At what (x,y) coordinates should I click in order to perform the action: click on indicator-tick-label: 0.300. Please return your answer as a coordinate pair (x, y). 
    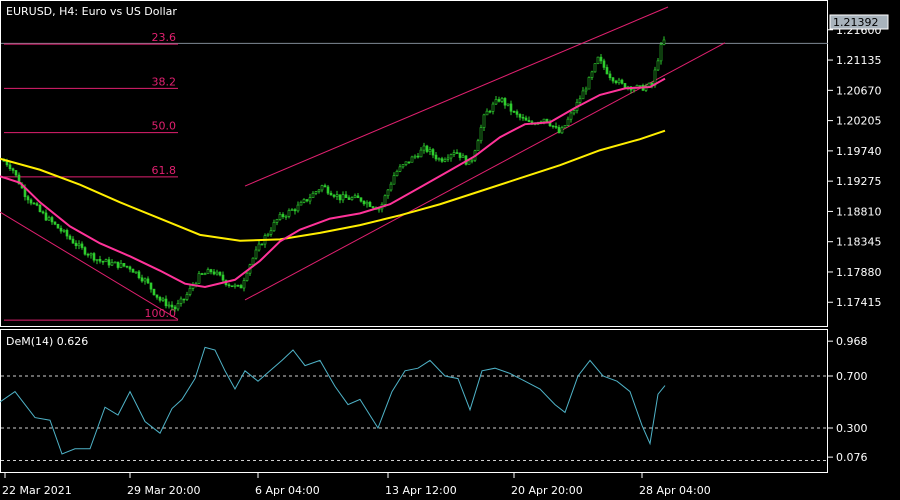
    Looking at the image, I should click on (852, 428).